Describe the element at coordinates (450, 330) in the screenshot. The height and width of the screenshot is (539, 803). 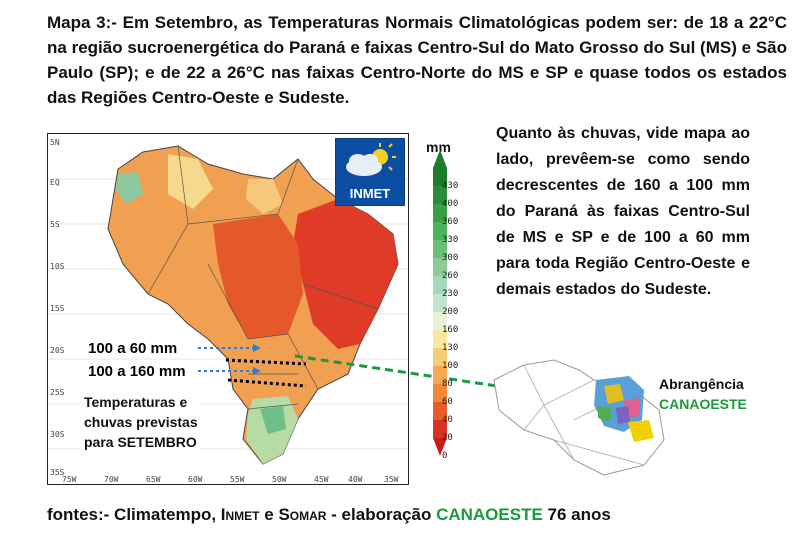
I see `scale-level: 160` at that location.